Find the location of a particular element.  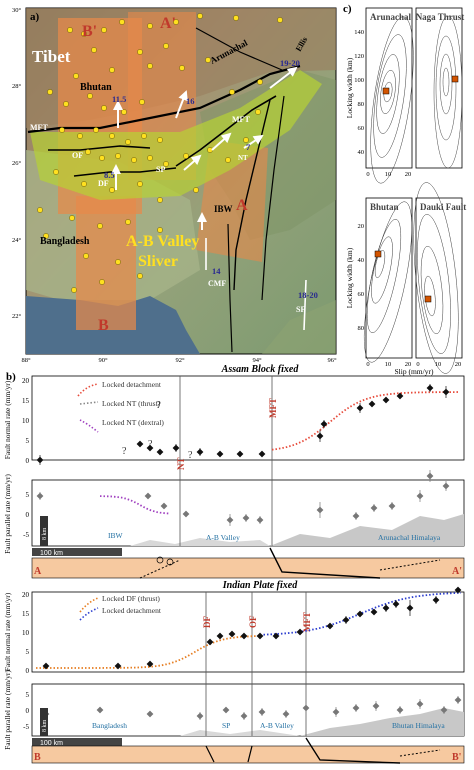

x-tick: 20 is located at coordinates (408, 364).